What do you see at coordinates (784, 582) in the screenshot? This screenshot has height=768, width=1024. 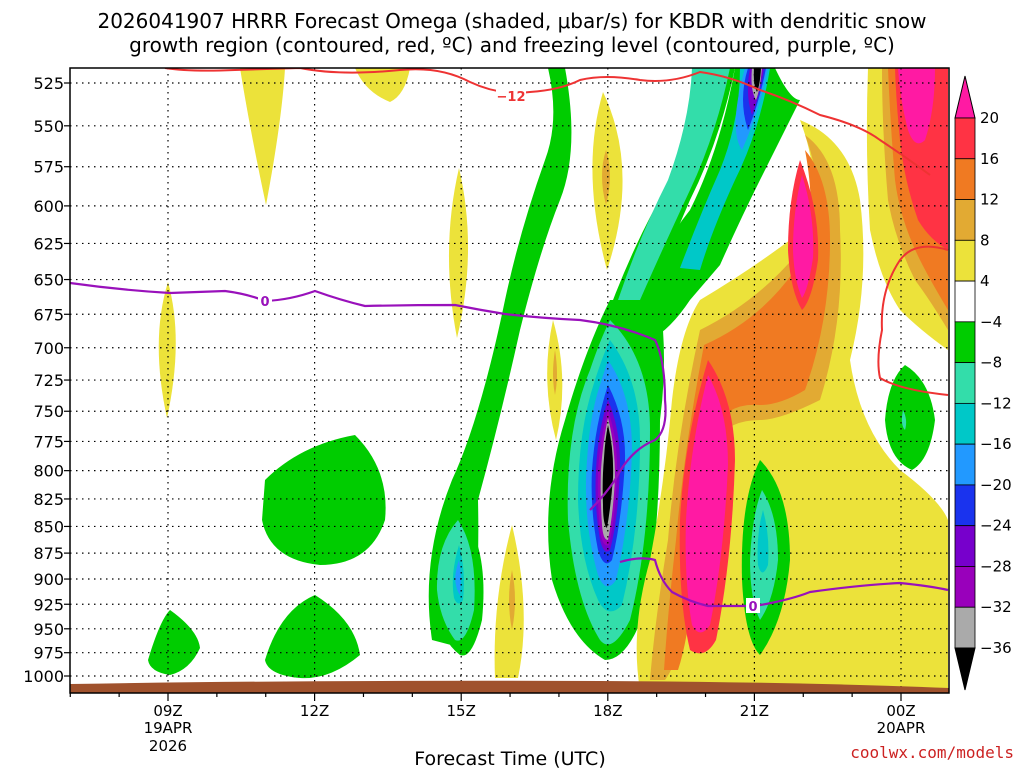 I see `freezing-contour-line` at bounding box center [784, 582].